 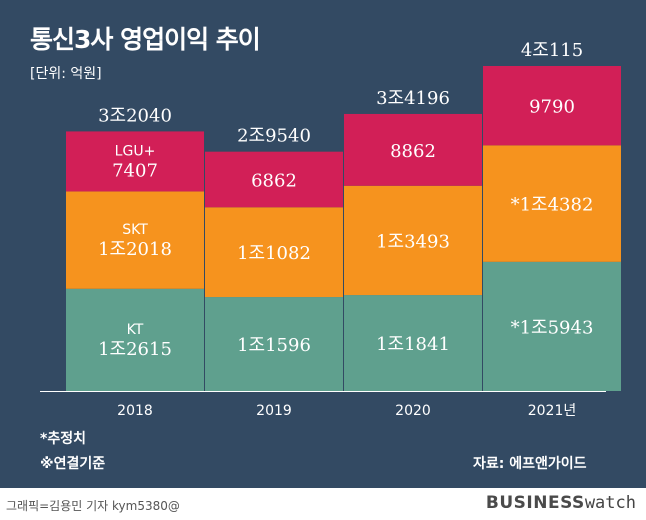 I want to click on series-name-label: SKT, so click(x=135, y=230).